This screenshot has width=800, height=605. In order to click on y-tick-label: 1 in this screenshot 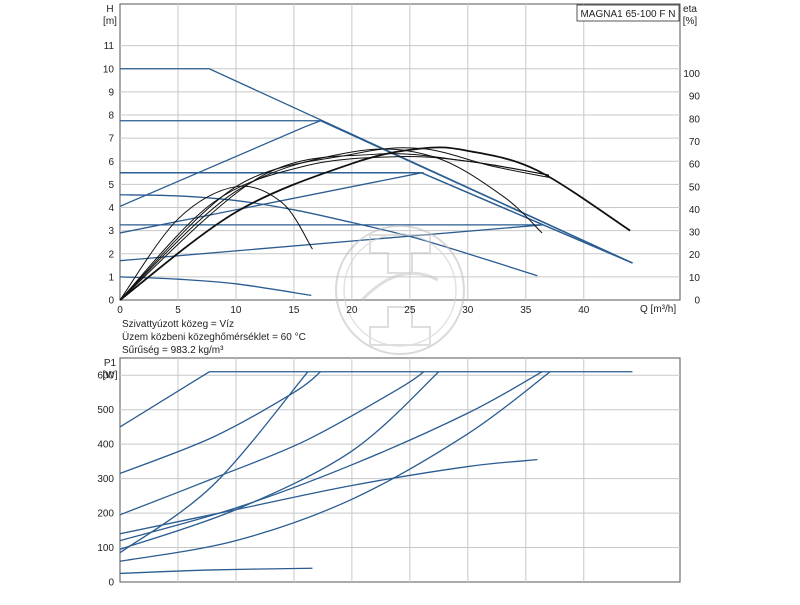, I will do `click(111, 277)`.